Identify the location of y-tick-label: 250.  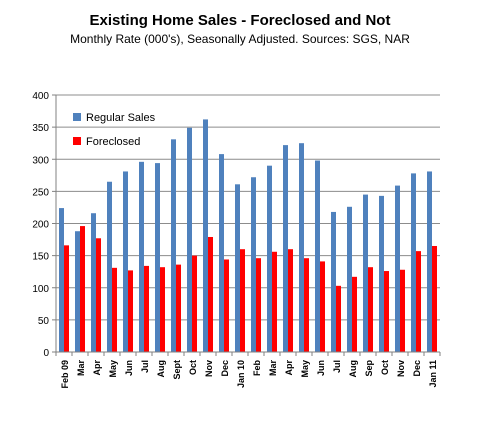
(40, 192).